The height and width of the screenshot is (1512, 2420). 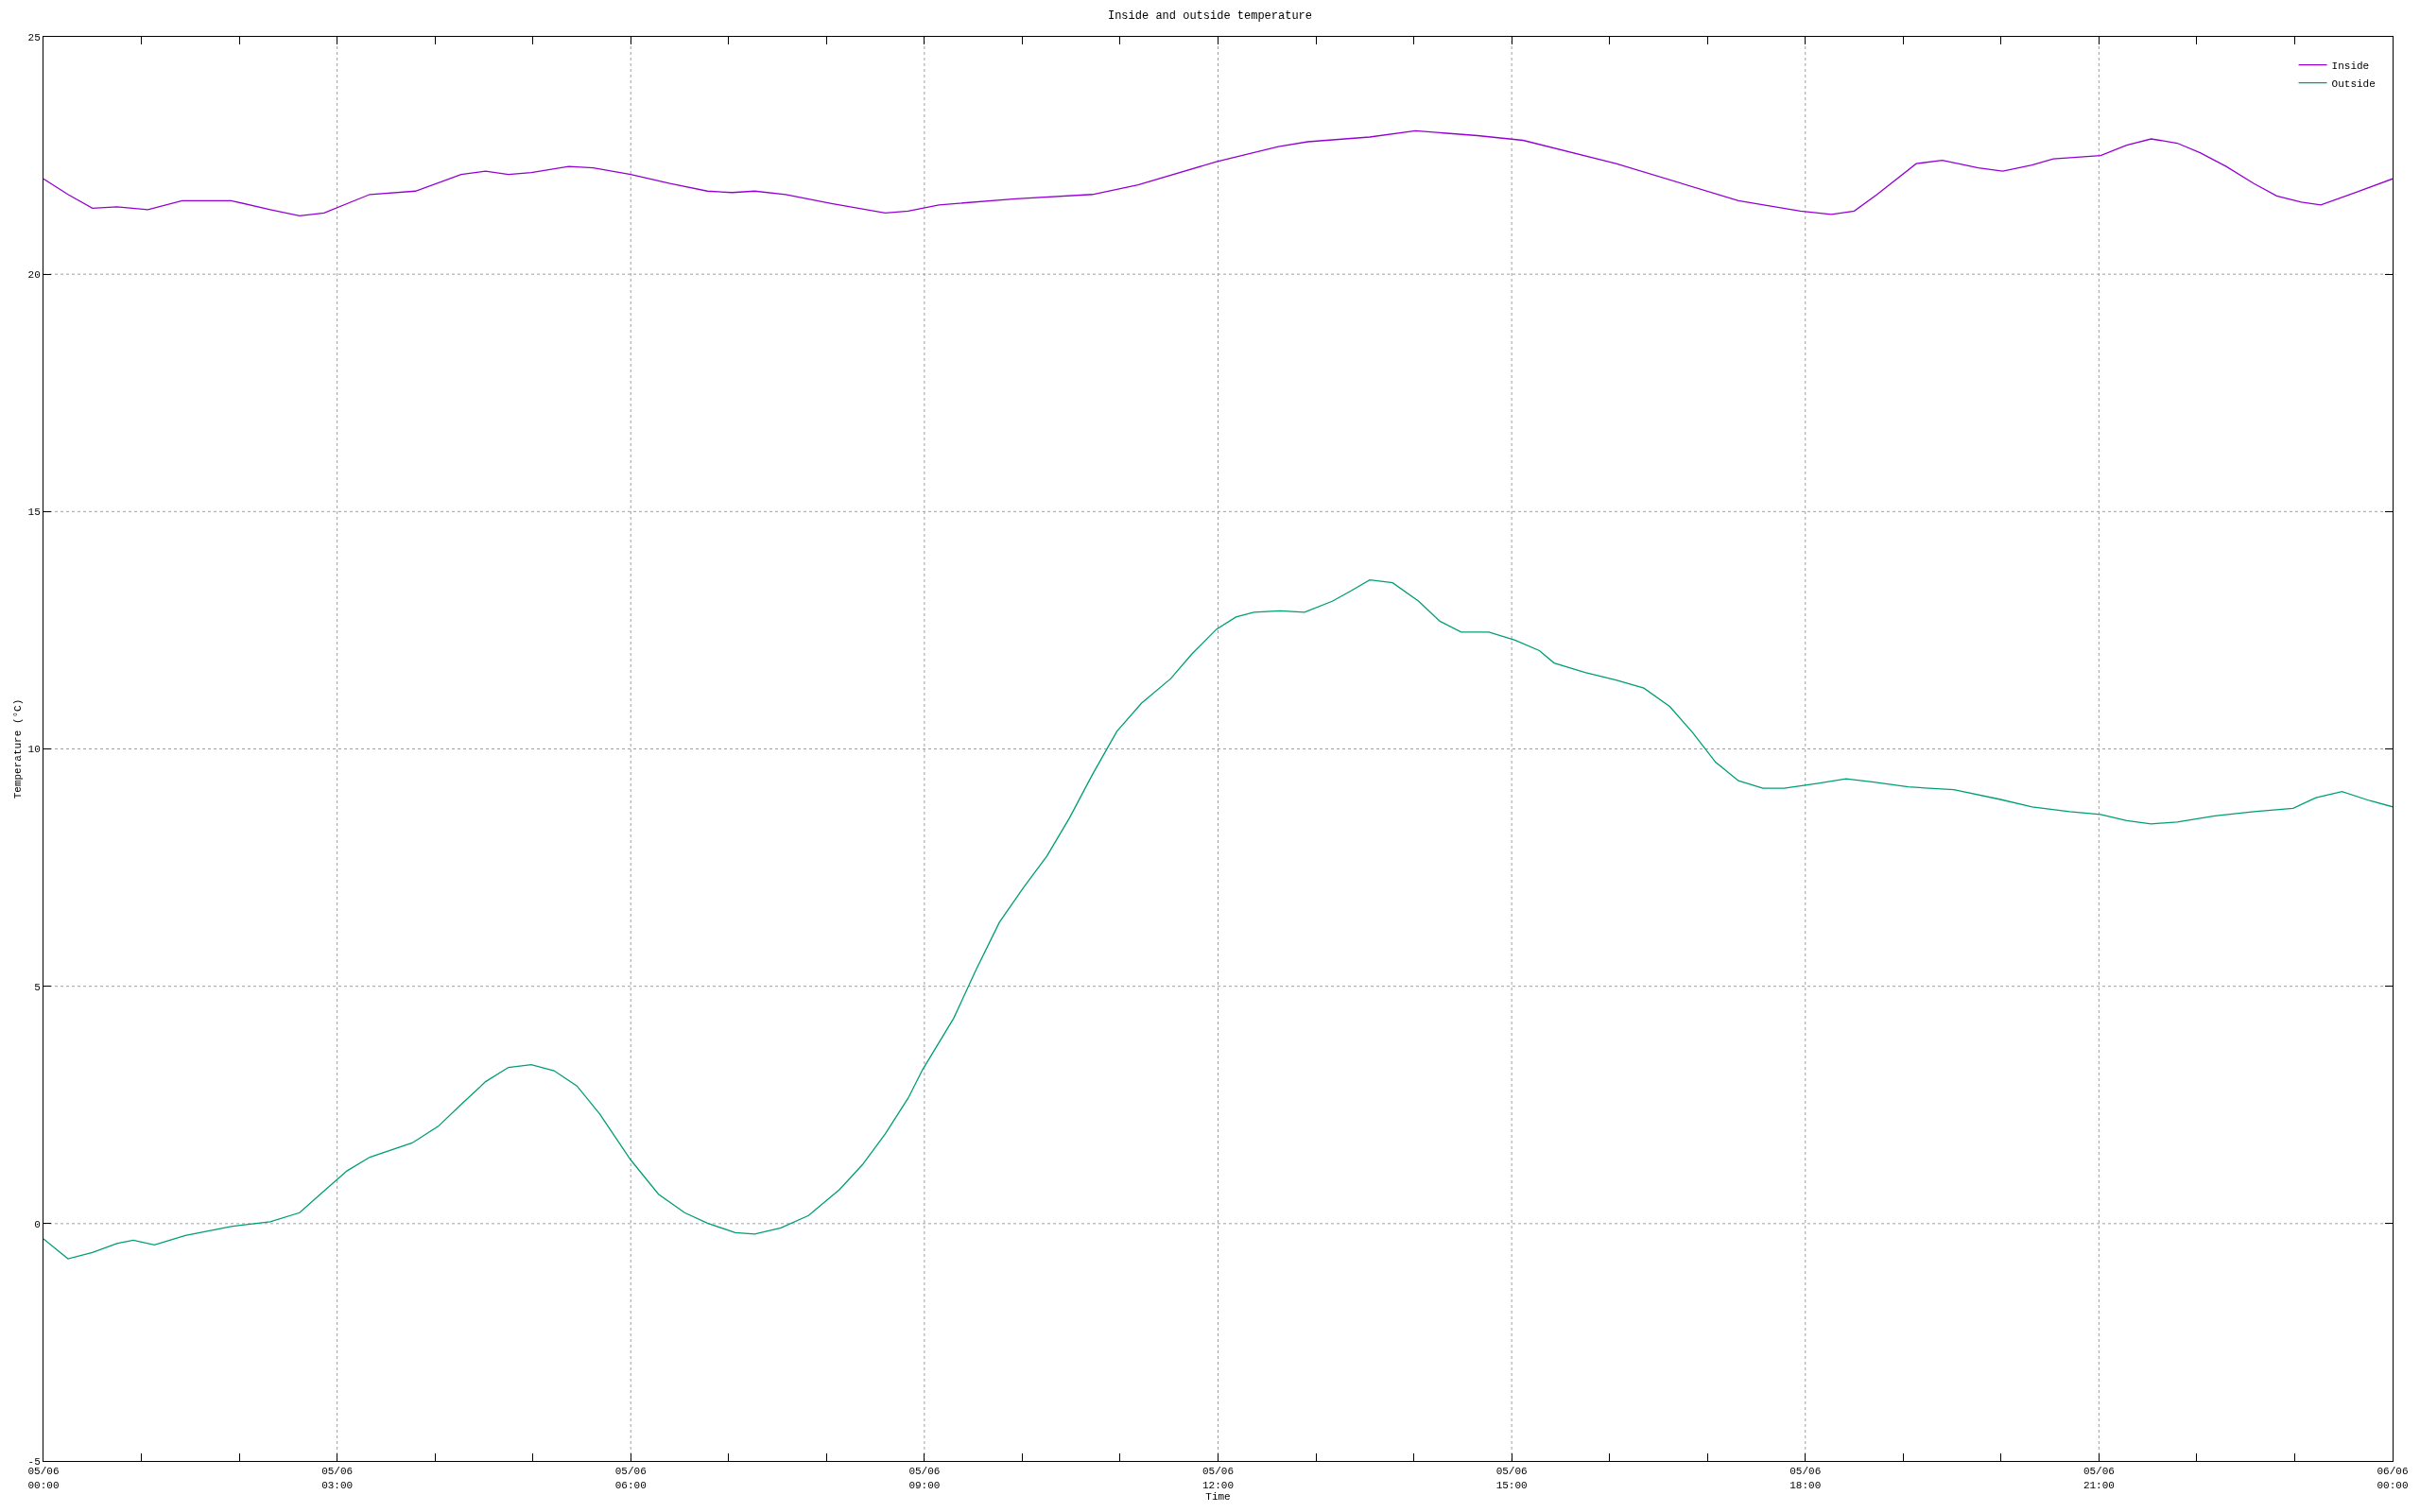 What do you see at coordinates (37, 987) in the screenshot?
I see `y-tick-label: 5` at bounding box center [37, 987].